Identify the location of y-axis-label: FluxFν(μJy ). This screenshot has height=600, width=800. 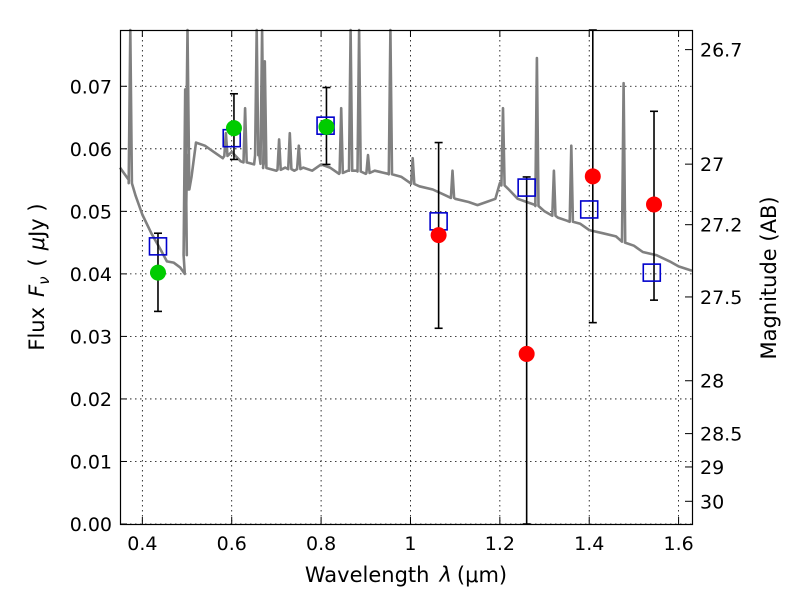
(39, 276).